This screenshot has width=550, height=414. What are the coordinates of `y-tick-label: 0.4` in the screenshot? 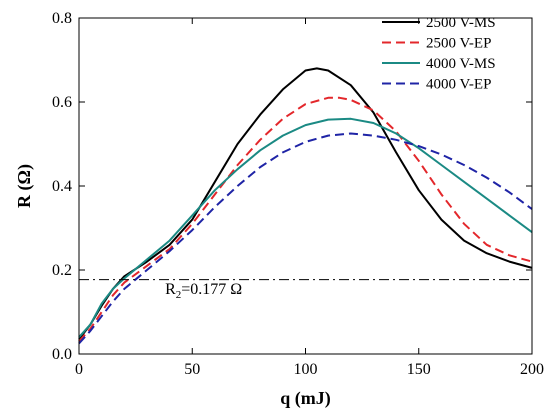 It's located at (62, 186).